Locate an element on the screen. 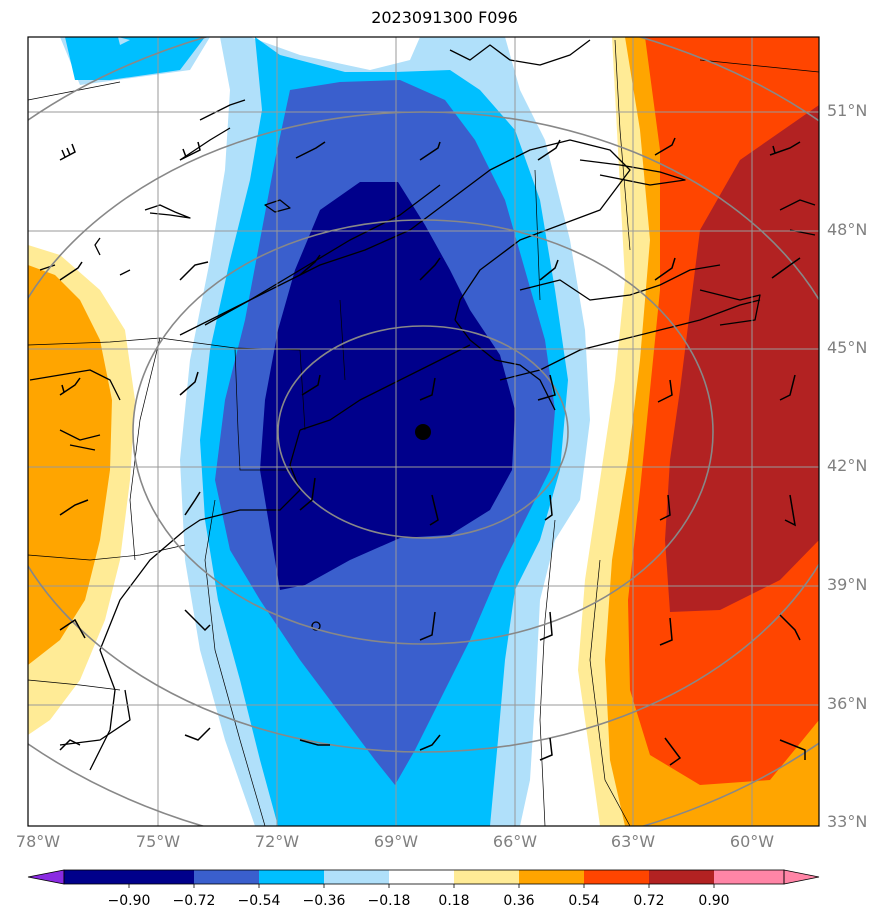 The width and height of the screenshot is (889, 924). lat-label: 36°N is located at coordinates (847, 703).